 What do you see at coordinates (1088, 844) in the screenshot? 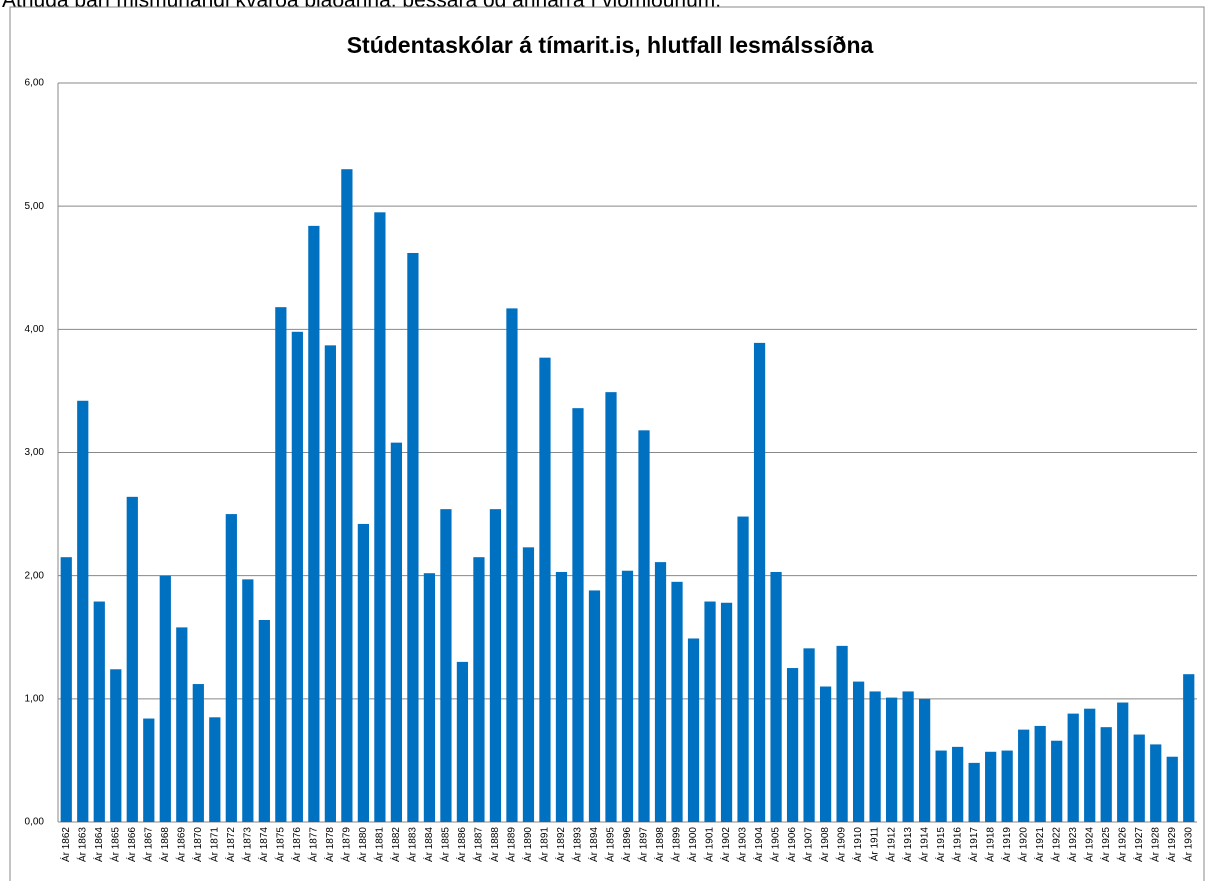
I see `x-tick-label: Ár 1924` at bounding box center [1088, 844].